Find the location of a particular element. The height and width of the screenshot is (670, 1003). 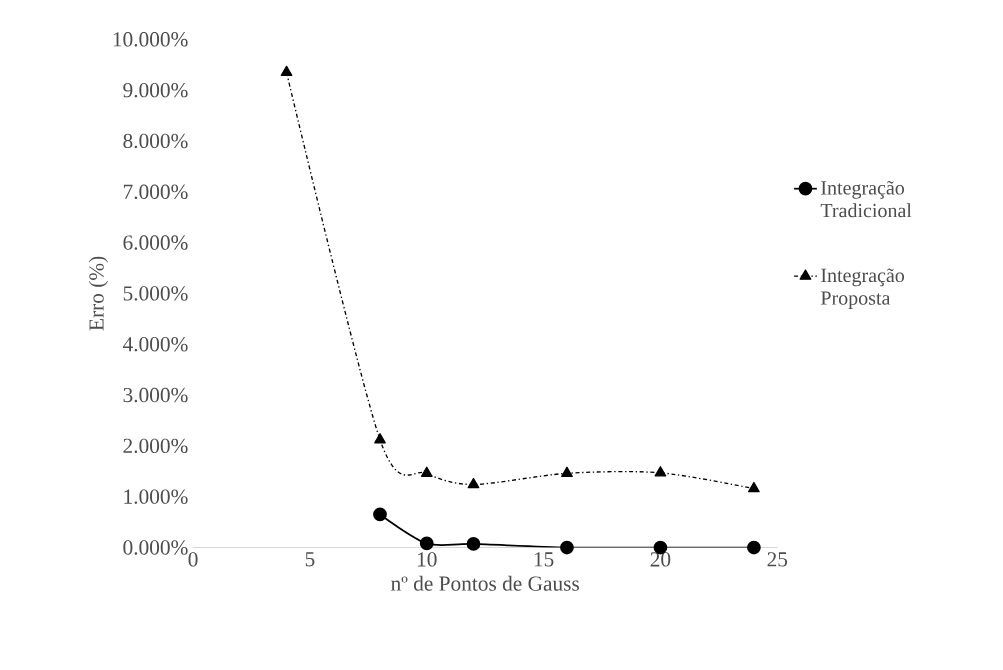

y-tick-label: 0.000% is located at coordinates (155, 547).